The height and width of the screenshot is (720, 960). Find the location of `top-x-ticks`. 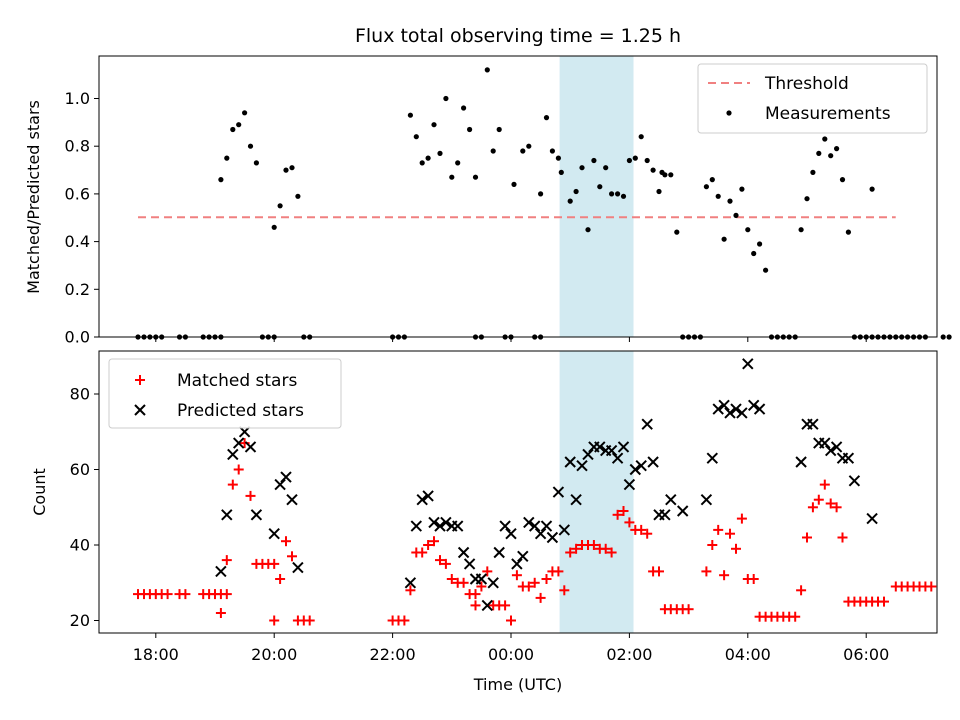

top-x-ticks is located at coordinates (511, 339).